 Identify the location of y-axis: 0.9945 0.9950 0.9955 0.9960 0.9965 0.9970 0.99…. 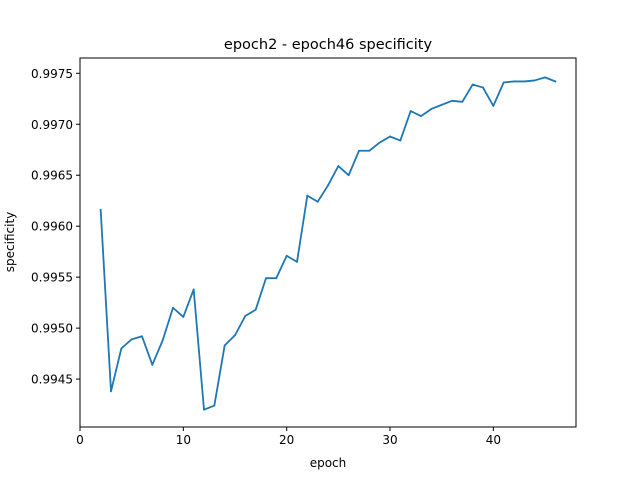
(55, 227).